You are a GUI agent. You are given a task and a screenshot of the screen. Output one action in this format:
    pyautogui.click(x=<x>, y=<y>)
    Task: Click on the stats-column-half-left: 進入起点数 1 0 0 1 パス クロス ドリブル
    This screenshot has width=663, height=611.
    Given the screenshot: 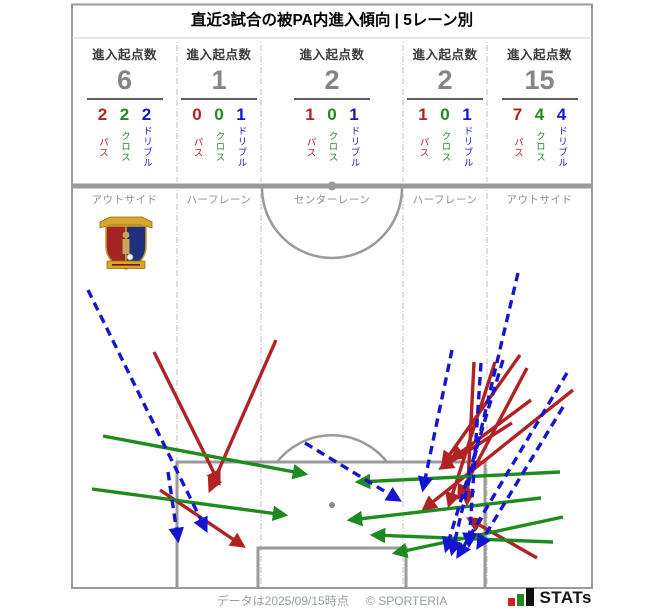 What is the action you would take?
    pyautogui.click(x=219, y=106)
    